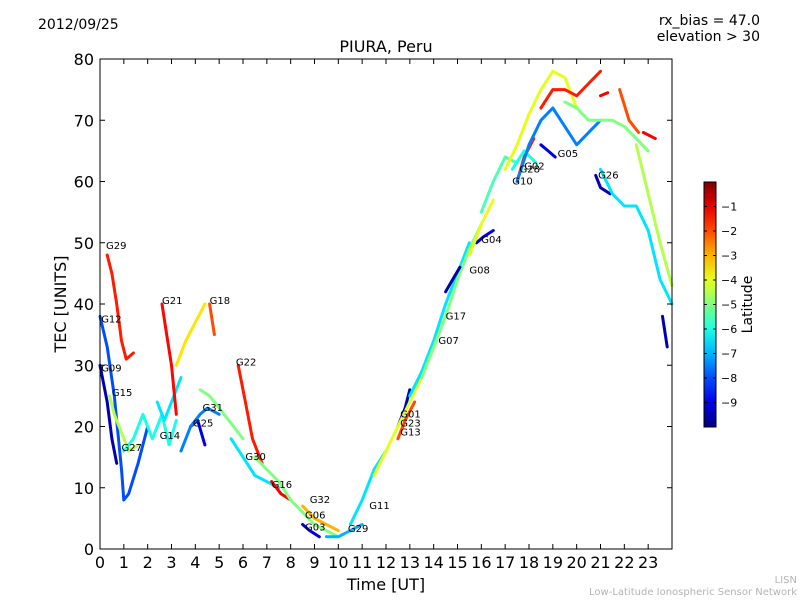 The width and height of the screenshot is (800, 600). Describe the element at coordinates (320, 500) in the screenshot. I see `satellite-label: G32` at that location.